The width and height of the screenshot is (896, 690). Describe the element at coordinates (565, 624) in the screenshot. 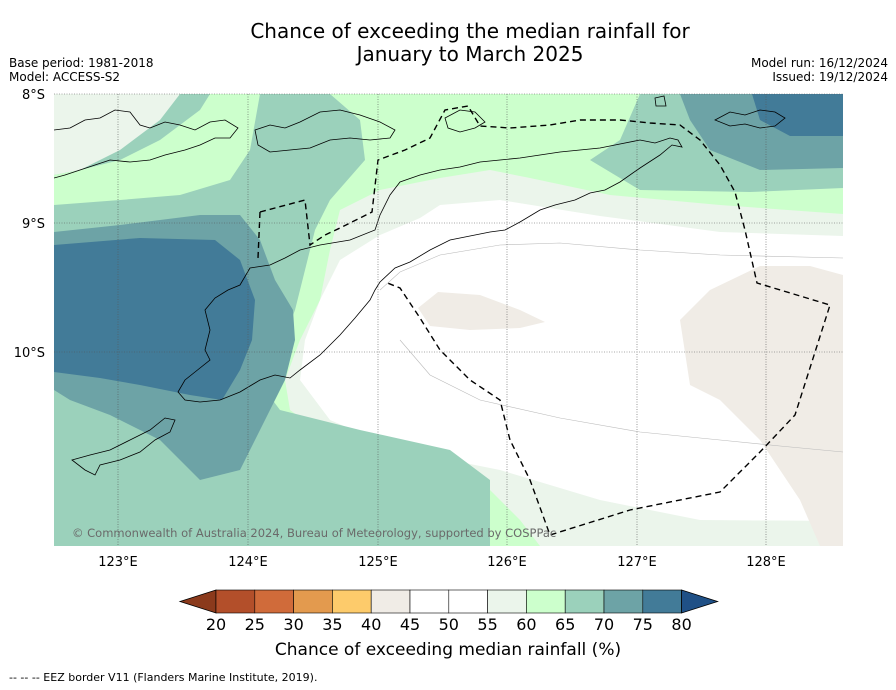

I see `colorbar-tick-label: 65` at that location.